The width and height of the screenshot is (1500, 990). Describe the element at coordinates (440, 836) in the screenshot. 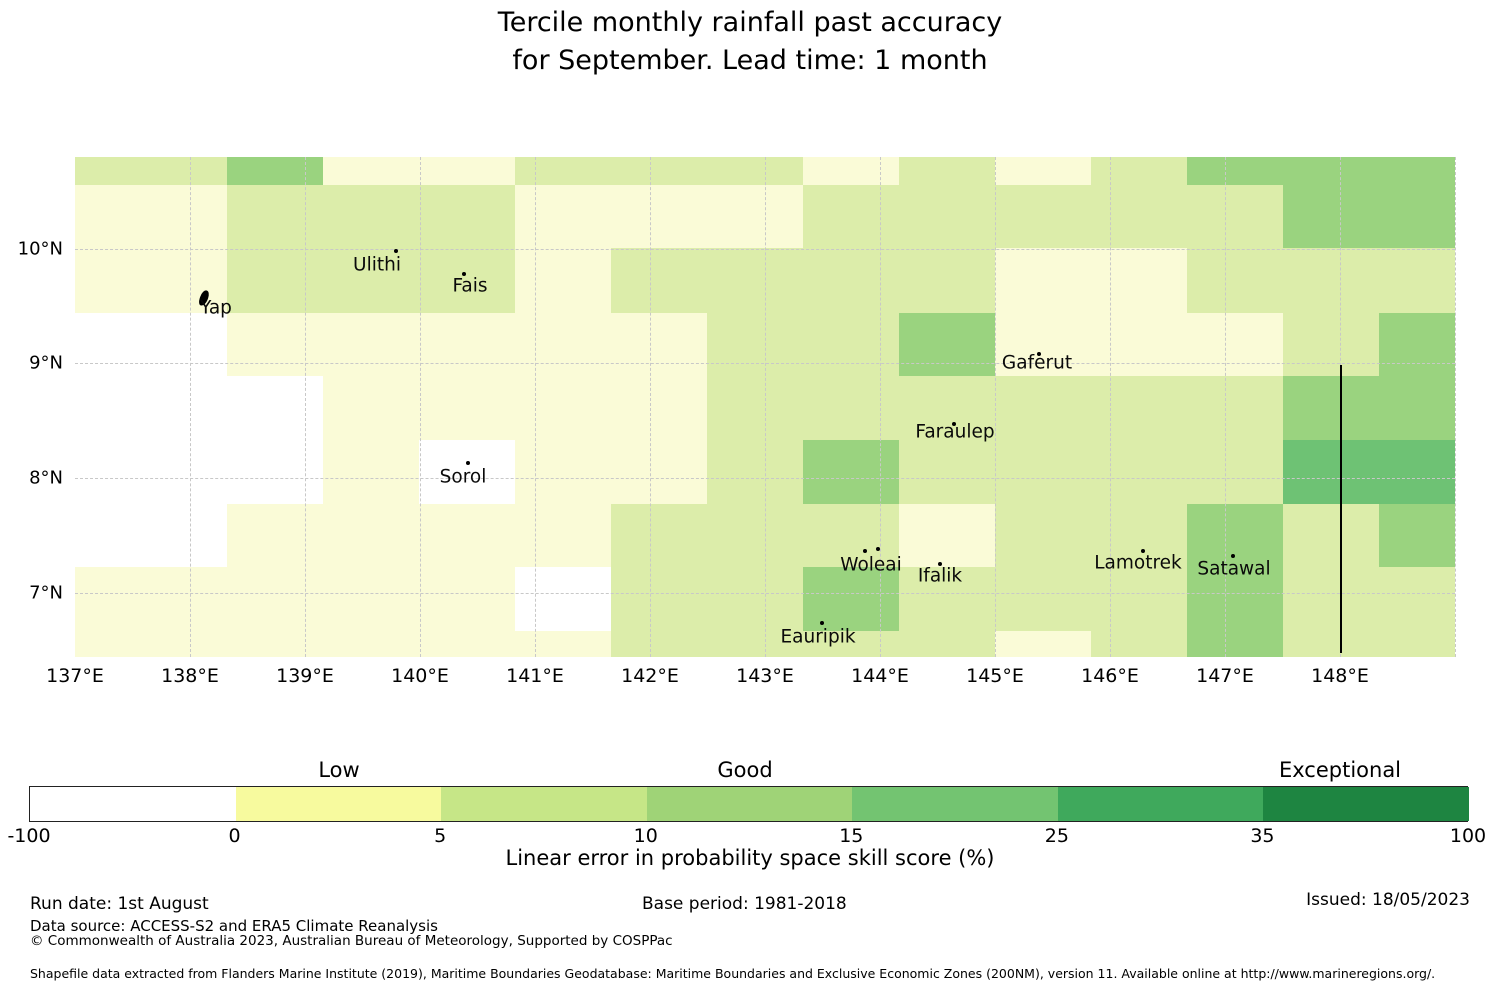

I see `colorbar-tick-label: 5` at that location.